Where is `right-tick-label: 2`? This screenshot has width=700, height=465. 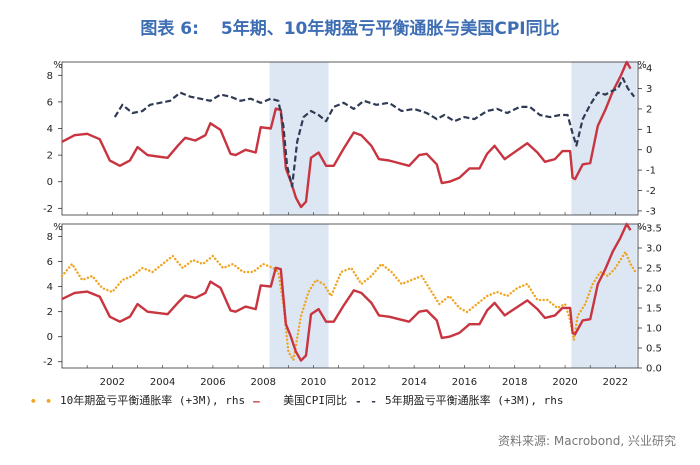 right-tick-label: 2 is located at coordinates (649, 109).